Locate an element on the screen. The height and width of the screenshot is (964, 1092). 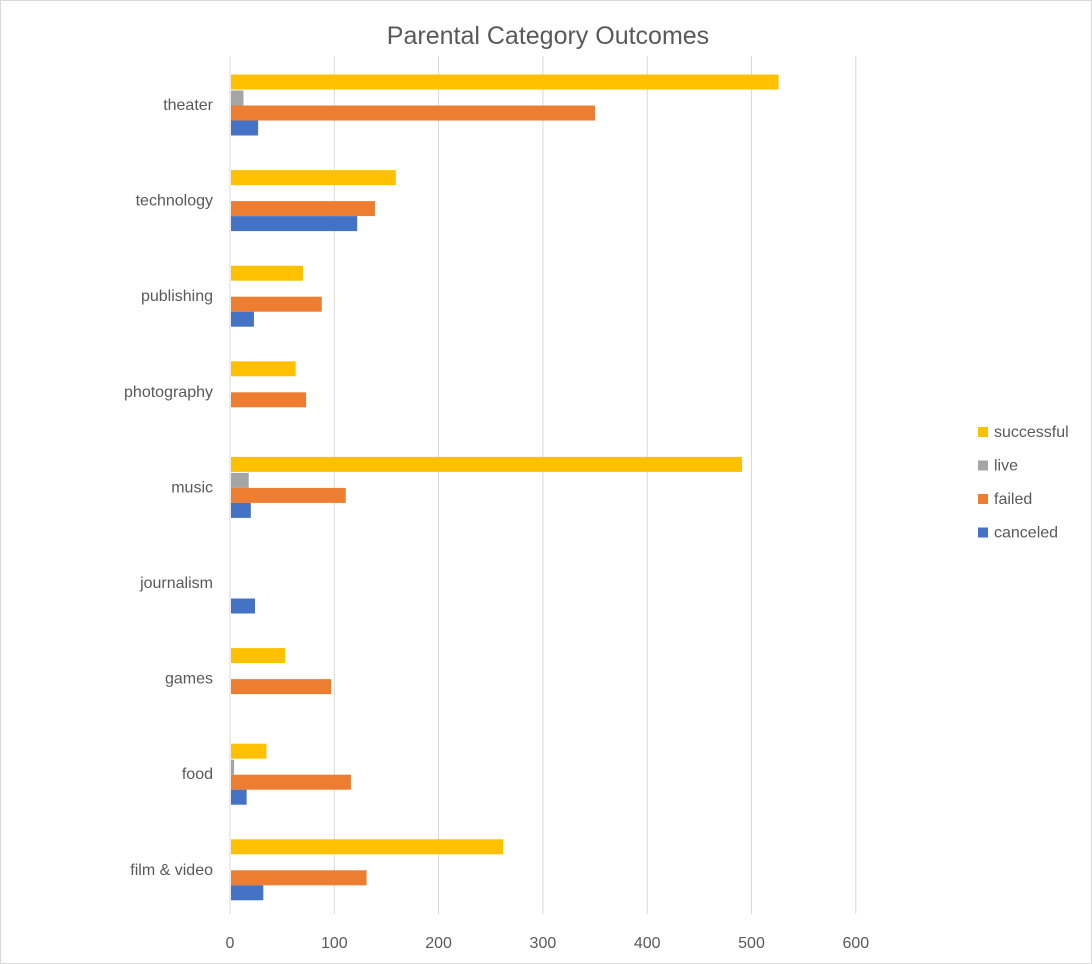
x-tick-label: 200 is located at coordinates (438, 943).